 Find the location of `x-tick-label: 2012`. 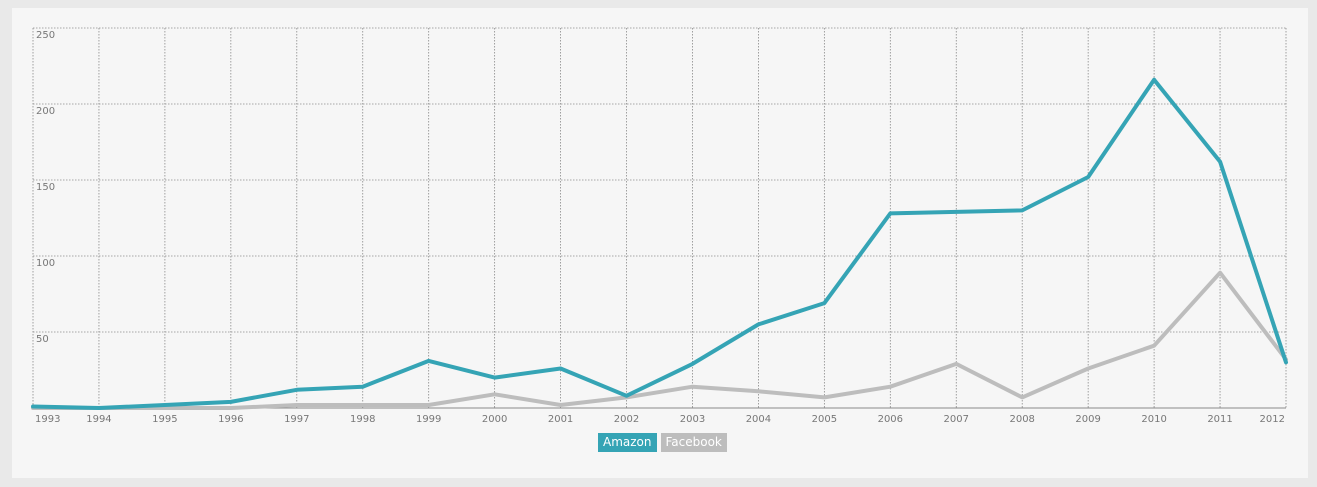

x-tick-label: 2012 is located at coordinates (1272, 419).